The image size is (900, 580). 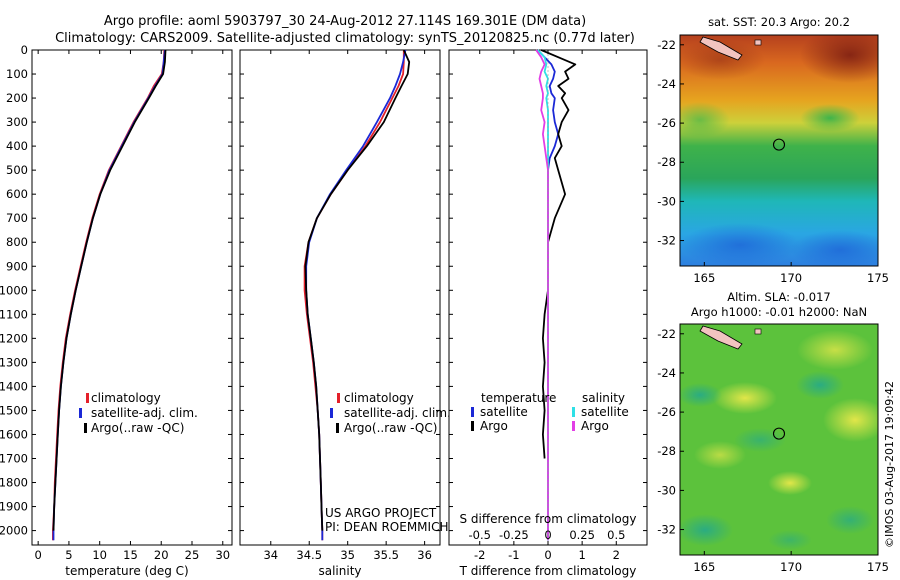 I want to click on depth-tick-label: 1900, so click(x=14, y=507).